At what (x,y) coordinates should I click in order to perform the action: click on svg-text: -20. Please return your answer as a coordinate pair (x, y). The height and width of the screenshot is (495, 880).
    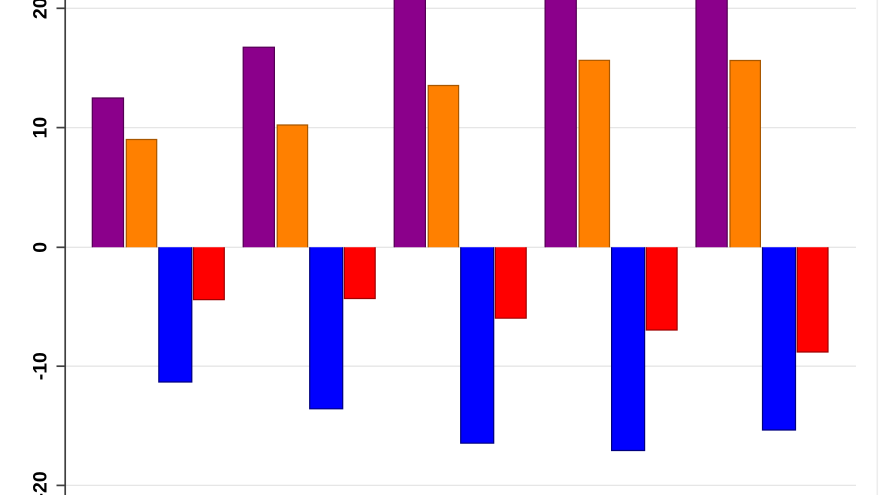
    Looking at the image, I should click on (41, 483).